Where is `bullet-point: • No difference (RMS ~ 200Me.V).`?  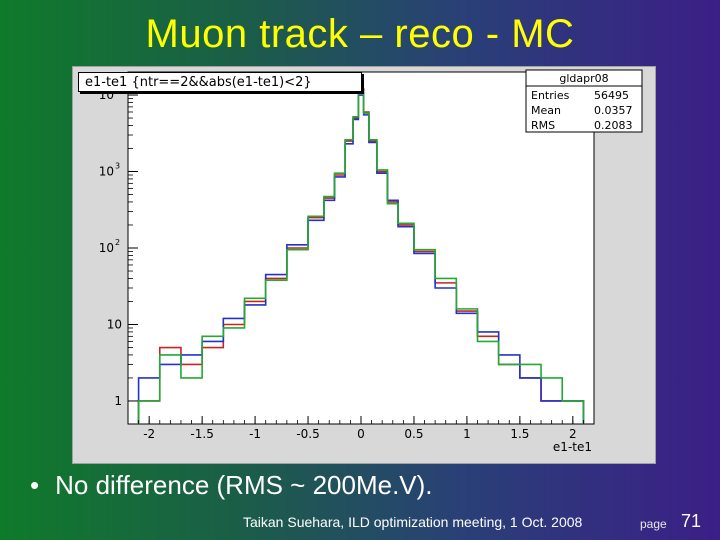 bullet-point: • No difference (RMS ~ 200Me.V). is located at coordinates (231, 485).